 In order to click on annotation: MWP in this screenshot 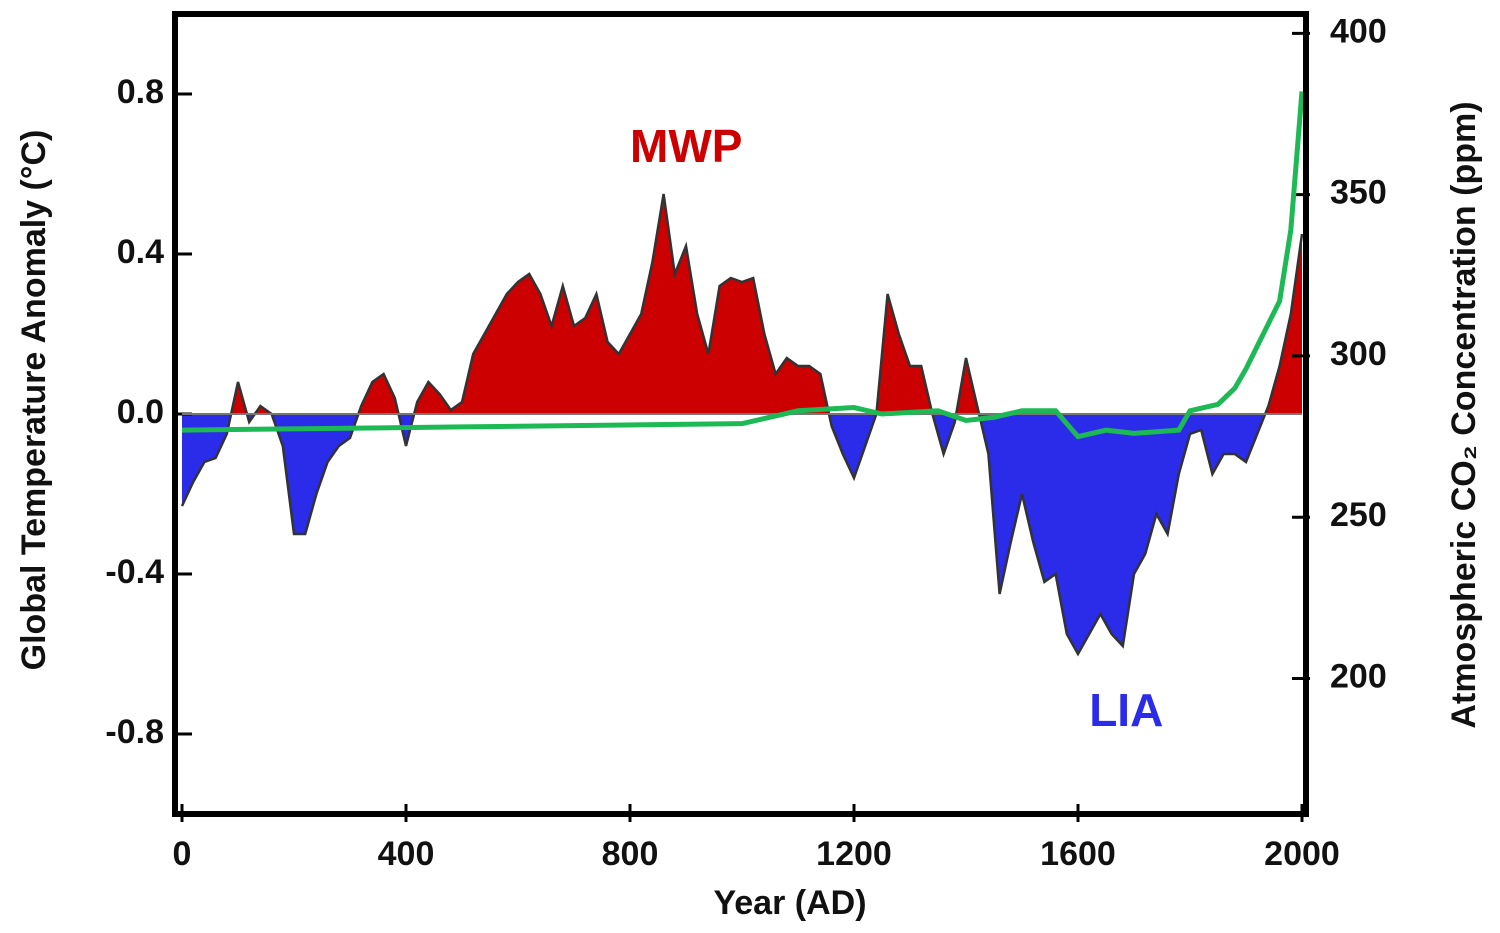, I will do `click(686, 146)`.